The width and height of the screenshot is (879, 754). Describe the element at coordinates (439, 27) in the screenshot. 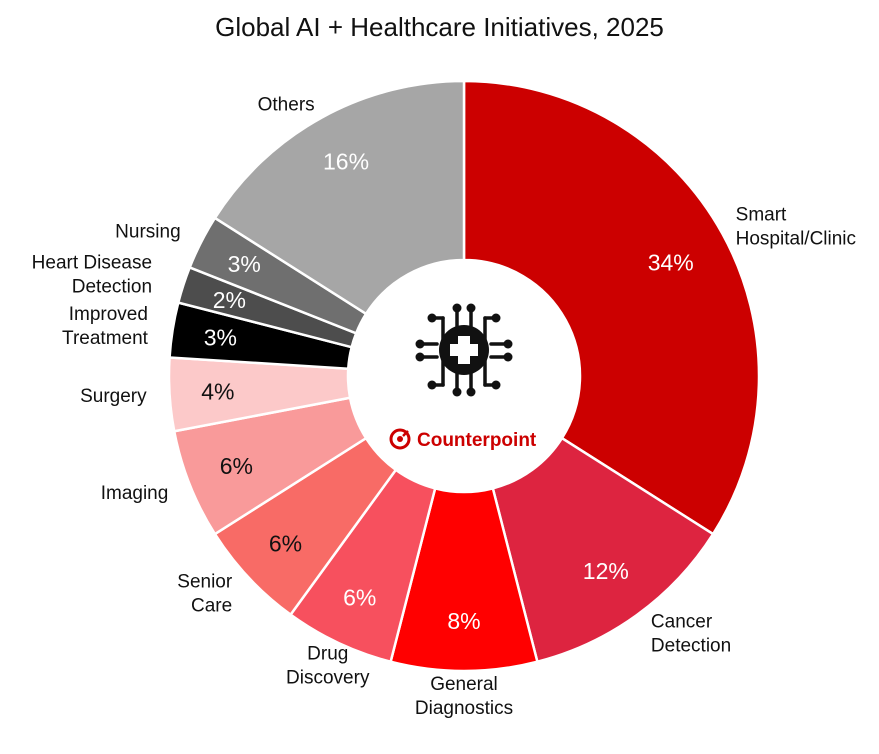

I see `chart-title: Global AI + Healthcare Initiatives, 2025` at that location.